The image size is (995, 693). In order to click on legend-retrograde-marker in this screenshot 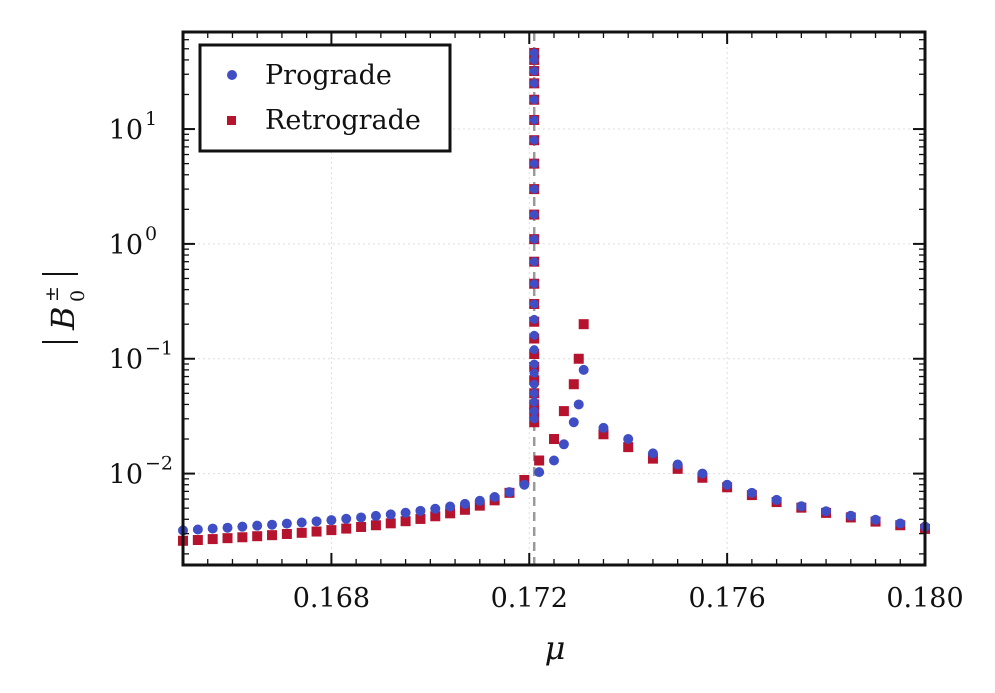, I will do `click(231, 120)`.